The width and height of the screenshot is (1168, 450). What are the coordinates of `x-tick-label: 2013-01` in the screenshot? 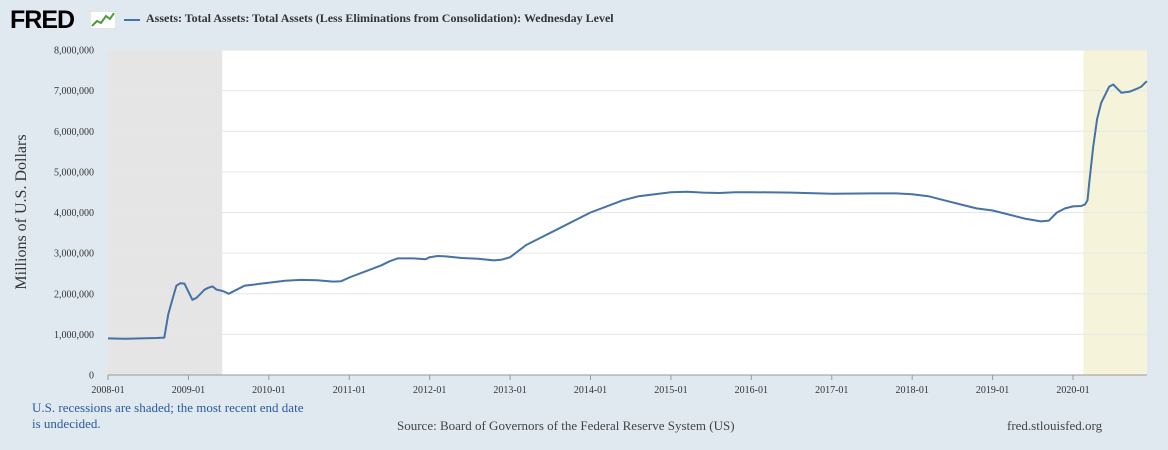 It's located at (509, 390).